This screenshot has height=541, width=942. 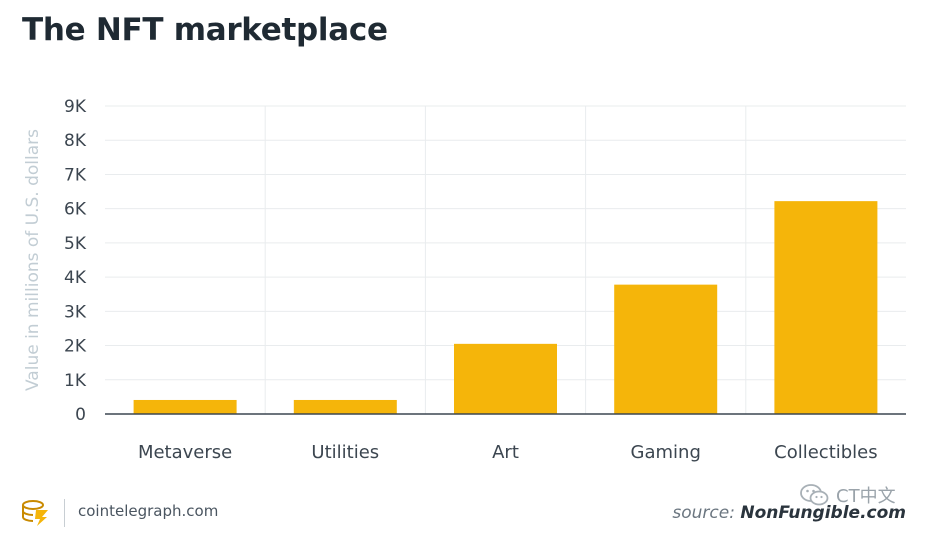 What do you see at coordinates (823, 513) in the screenshot?
I see `source-name: NonFungible.com` at bounding box center [823, 513].